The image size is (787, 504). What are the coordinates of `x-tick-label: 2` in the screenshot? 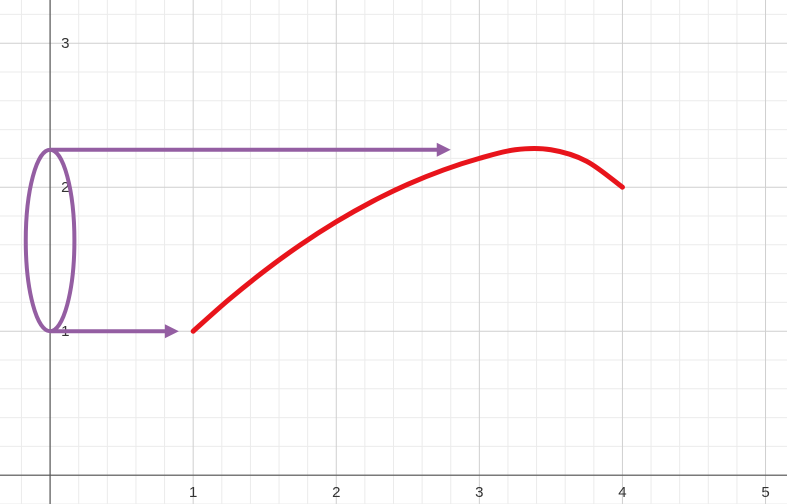 It's located at (336, 492).